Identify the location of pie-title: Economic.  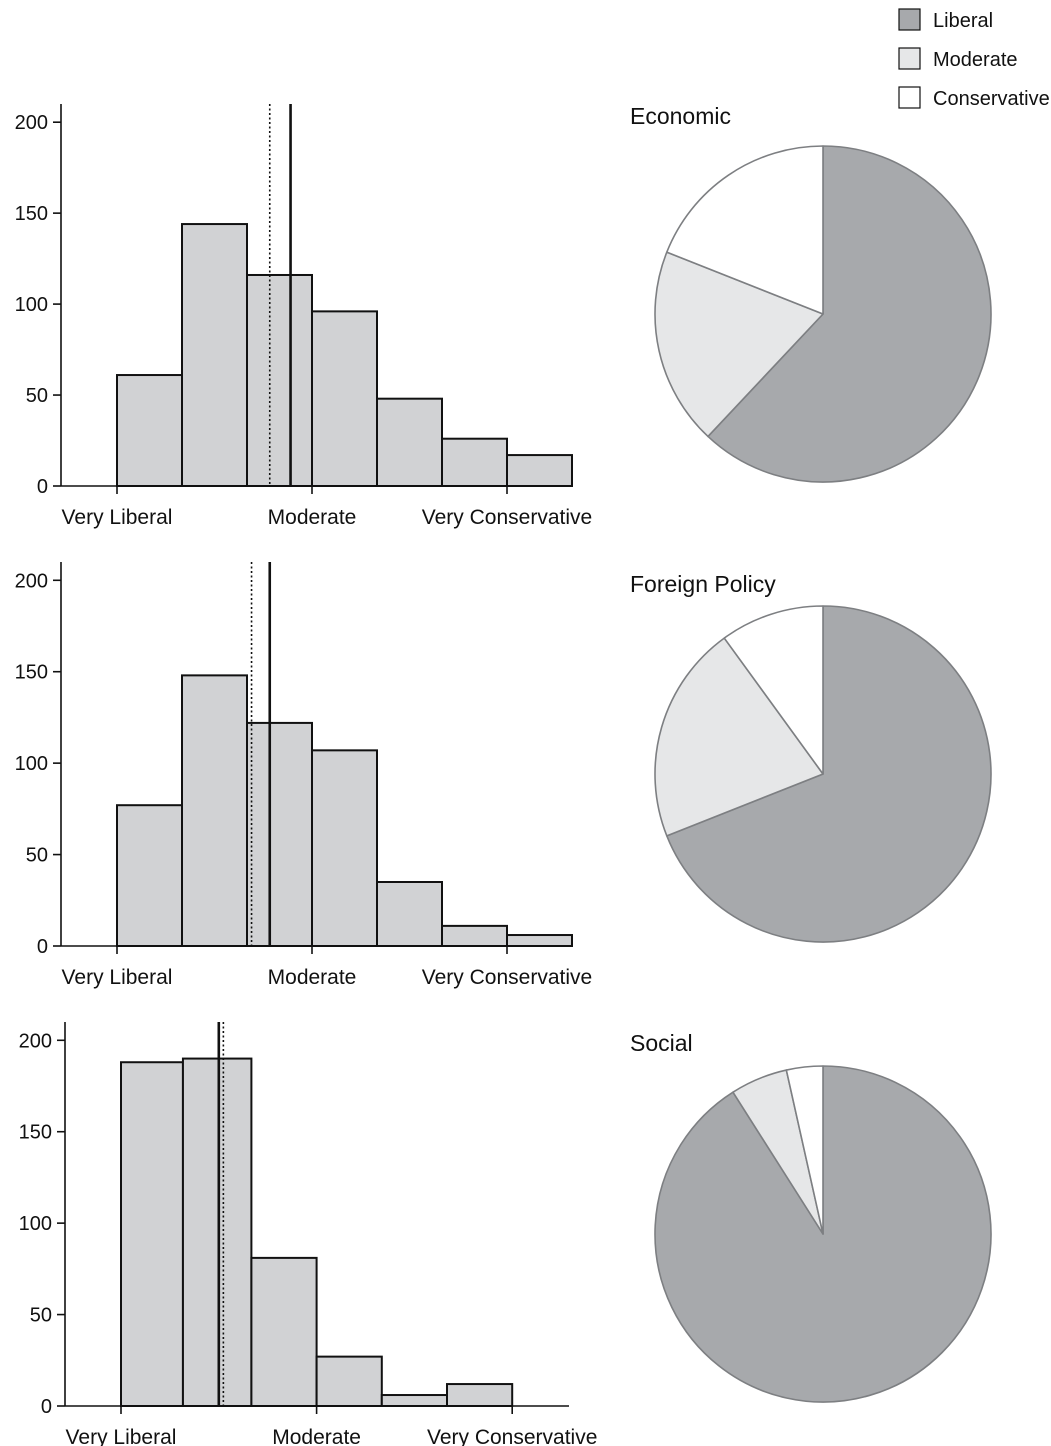
(680, 116).